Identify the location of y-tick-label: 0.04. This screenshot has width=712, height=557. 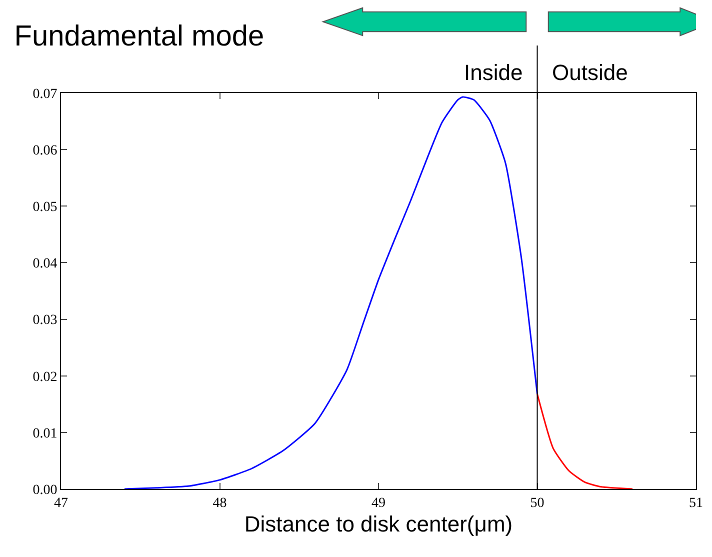
(45, 264).